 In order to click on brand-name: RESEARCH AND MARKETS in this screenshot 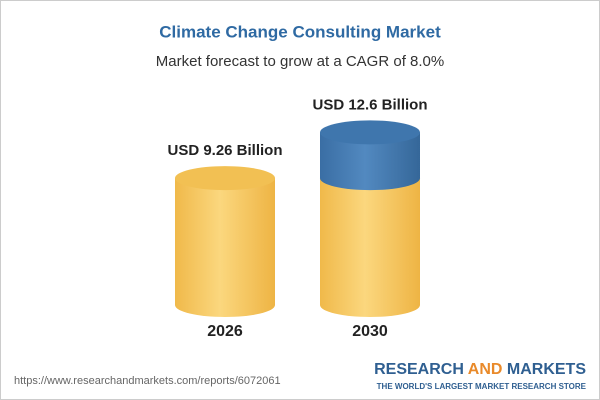, I will do `click(480, 369)`.